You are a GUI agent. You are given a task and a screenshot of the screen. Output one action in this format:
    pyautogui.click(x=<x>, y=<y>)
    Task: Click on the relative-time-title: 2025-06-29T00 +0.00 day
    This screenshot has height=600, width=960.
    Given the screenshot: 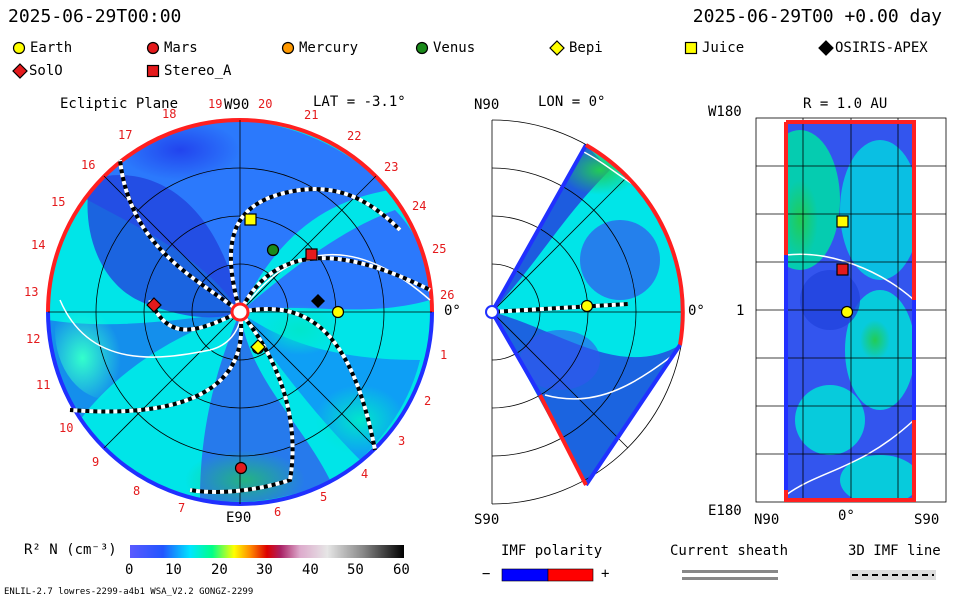 What is the action you would take?
    pyautogui.click(x=817, y=16)
    